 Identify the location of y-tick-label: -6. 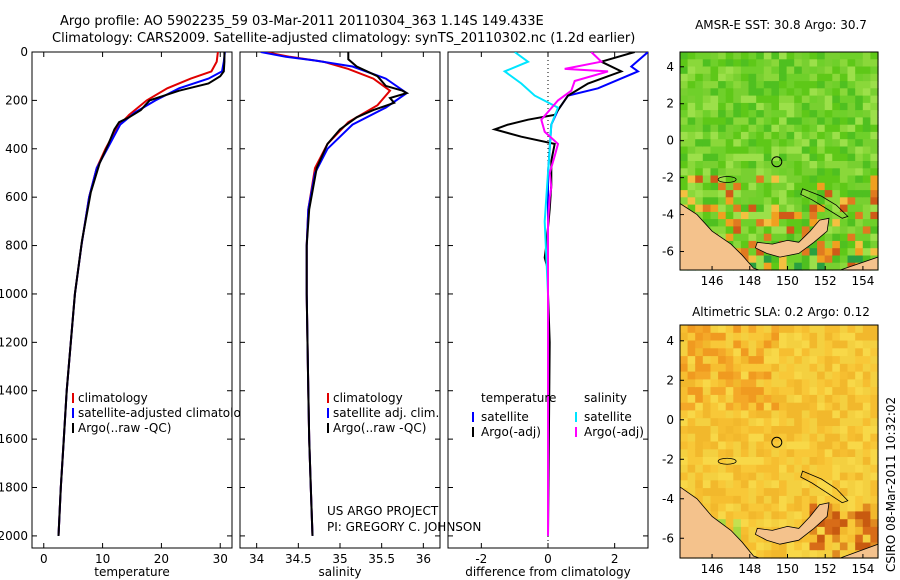
(668, 252).